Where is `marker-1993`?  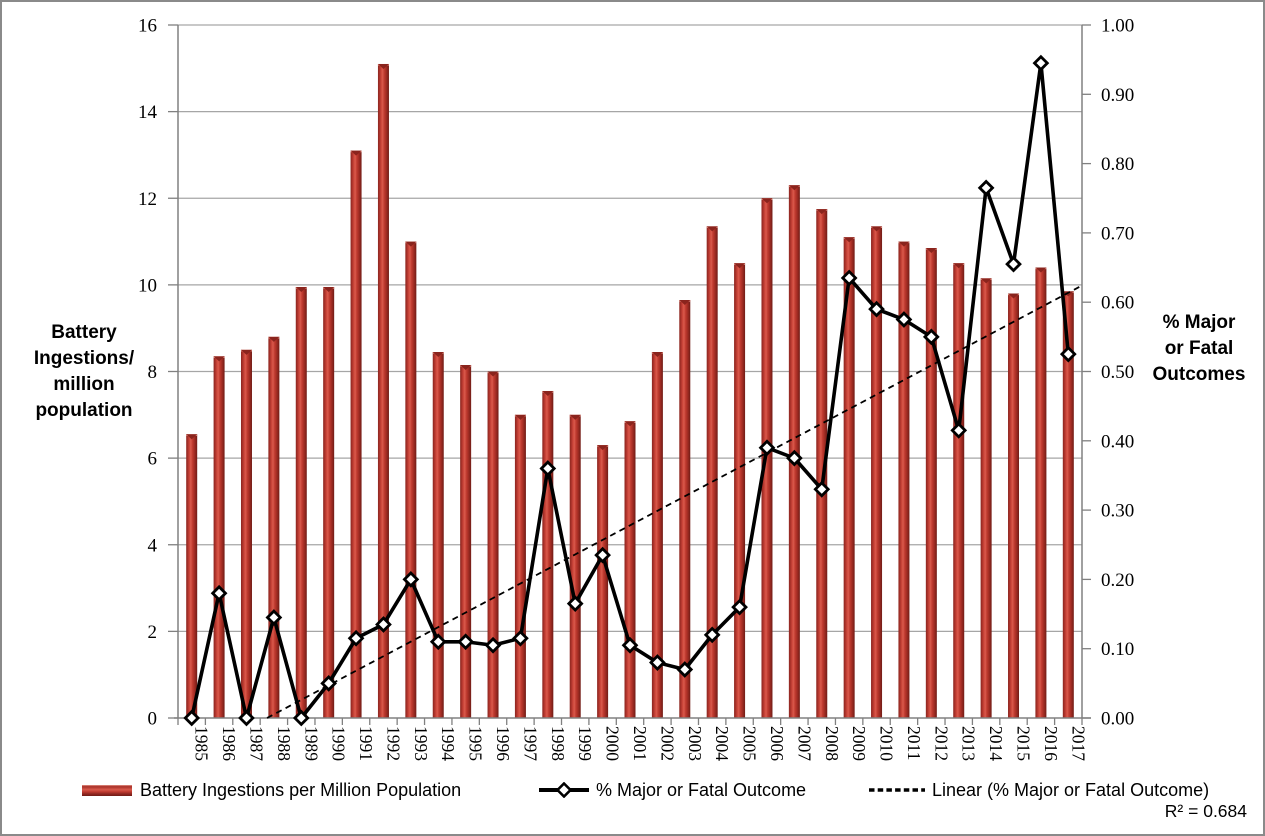 marker-1993 is located at coordinates (411, 579).